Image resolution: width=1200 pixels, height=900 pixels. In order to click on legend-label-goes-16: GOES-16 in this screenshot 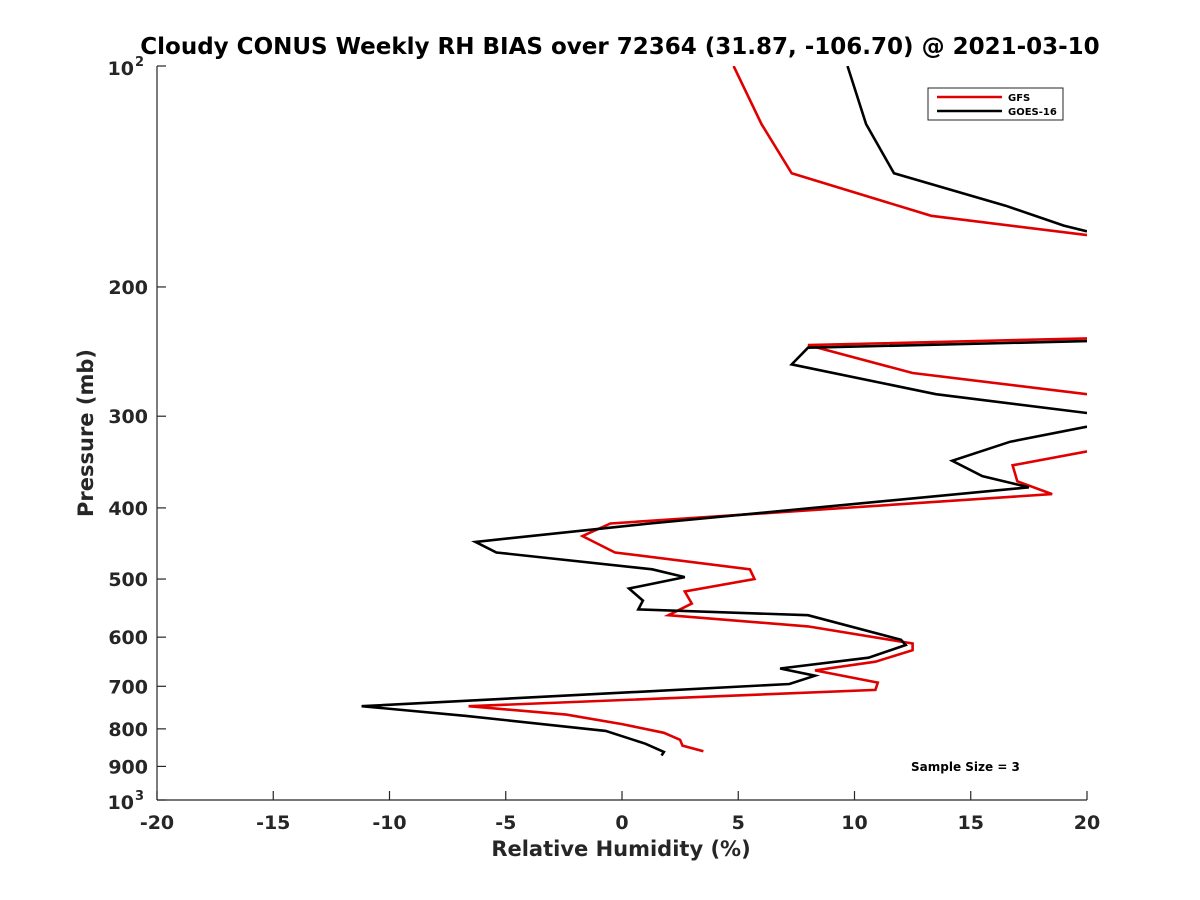, I will do `click(1032, 112)`.